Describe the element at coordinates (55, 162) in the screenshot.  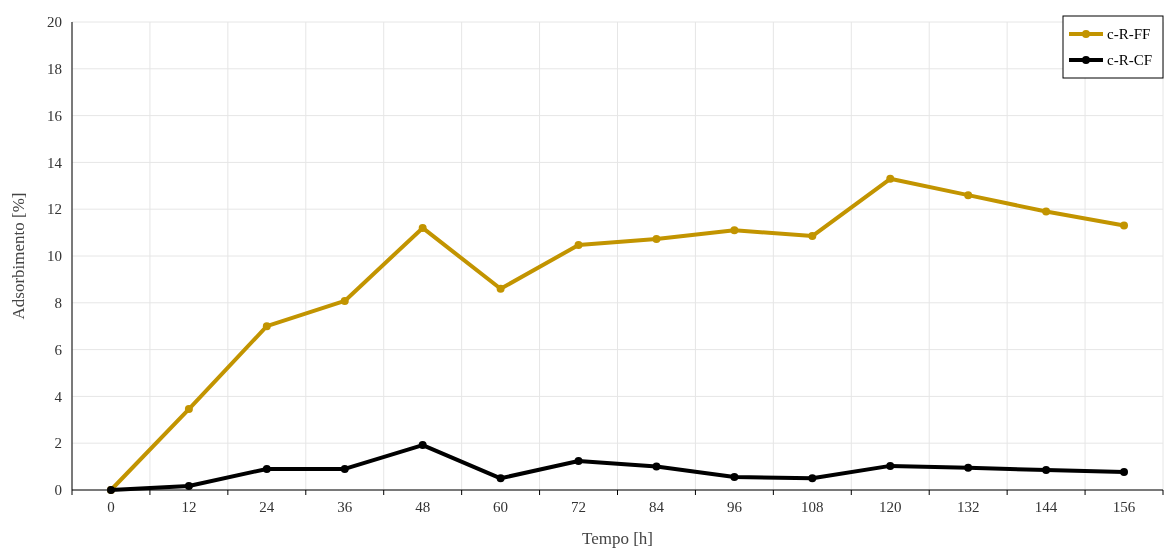
I see `y-tick-label: 14` at that location.